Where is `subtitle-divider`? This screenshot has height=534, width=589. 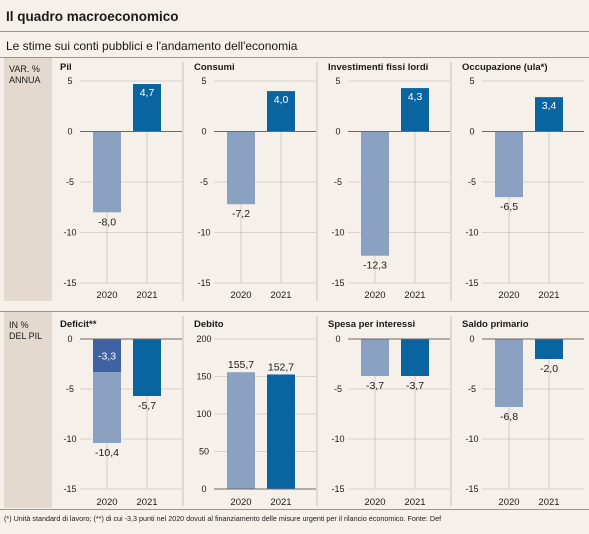 subtitle-divider is located at coordinates (294, 57).